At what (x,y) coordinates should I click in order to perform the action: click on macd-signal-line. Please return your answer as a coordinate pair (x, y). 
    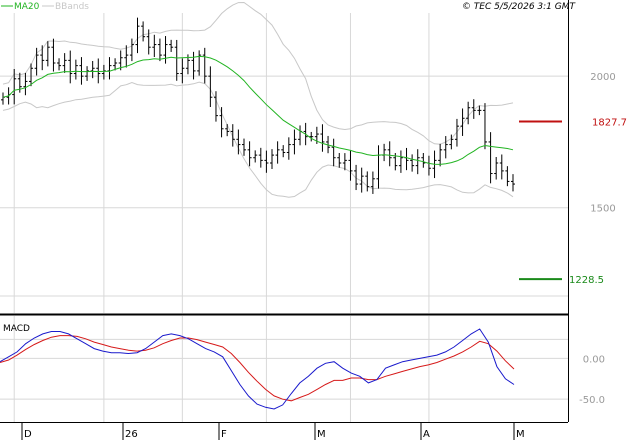
    Looking at the image, I should click on (257, 368).